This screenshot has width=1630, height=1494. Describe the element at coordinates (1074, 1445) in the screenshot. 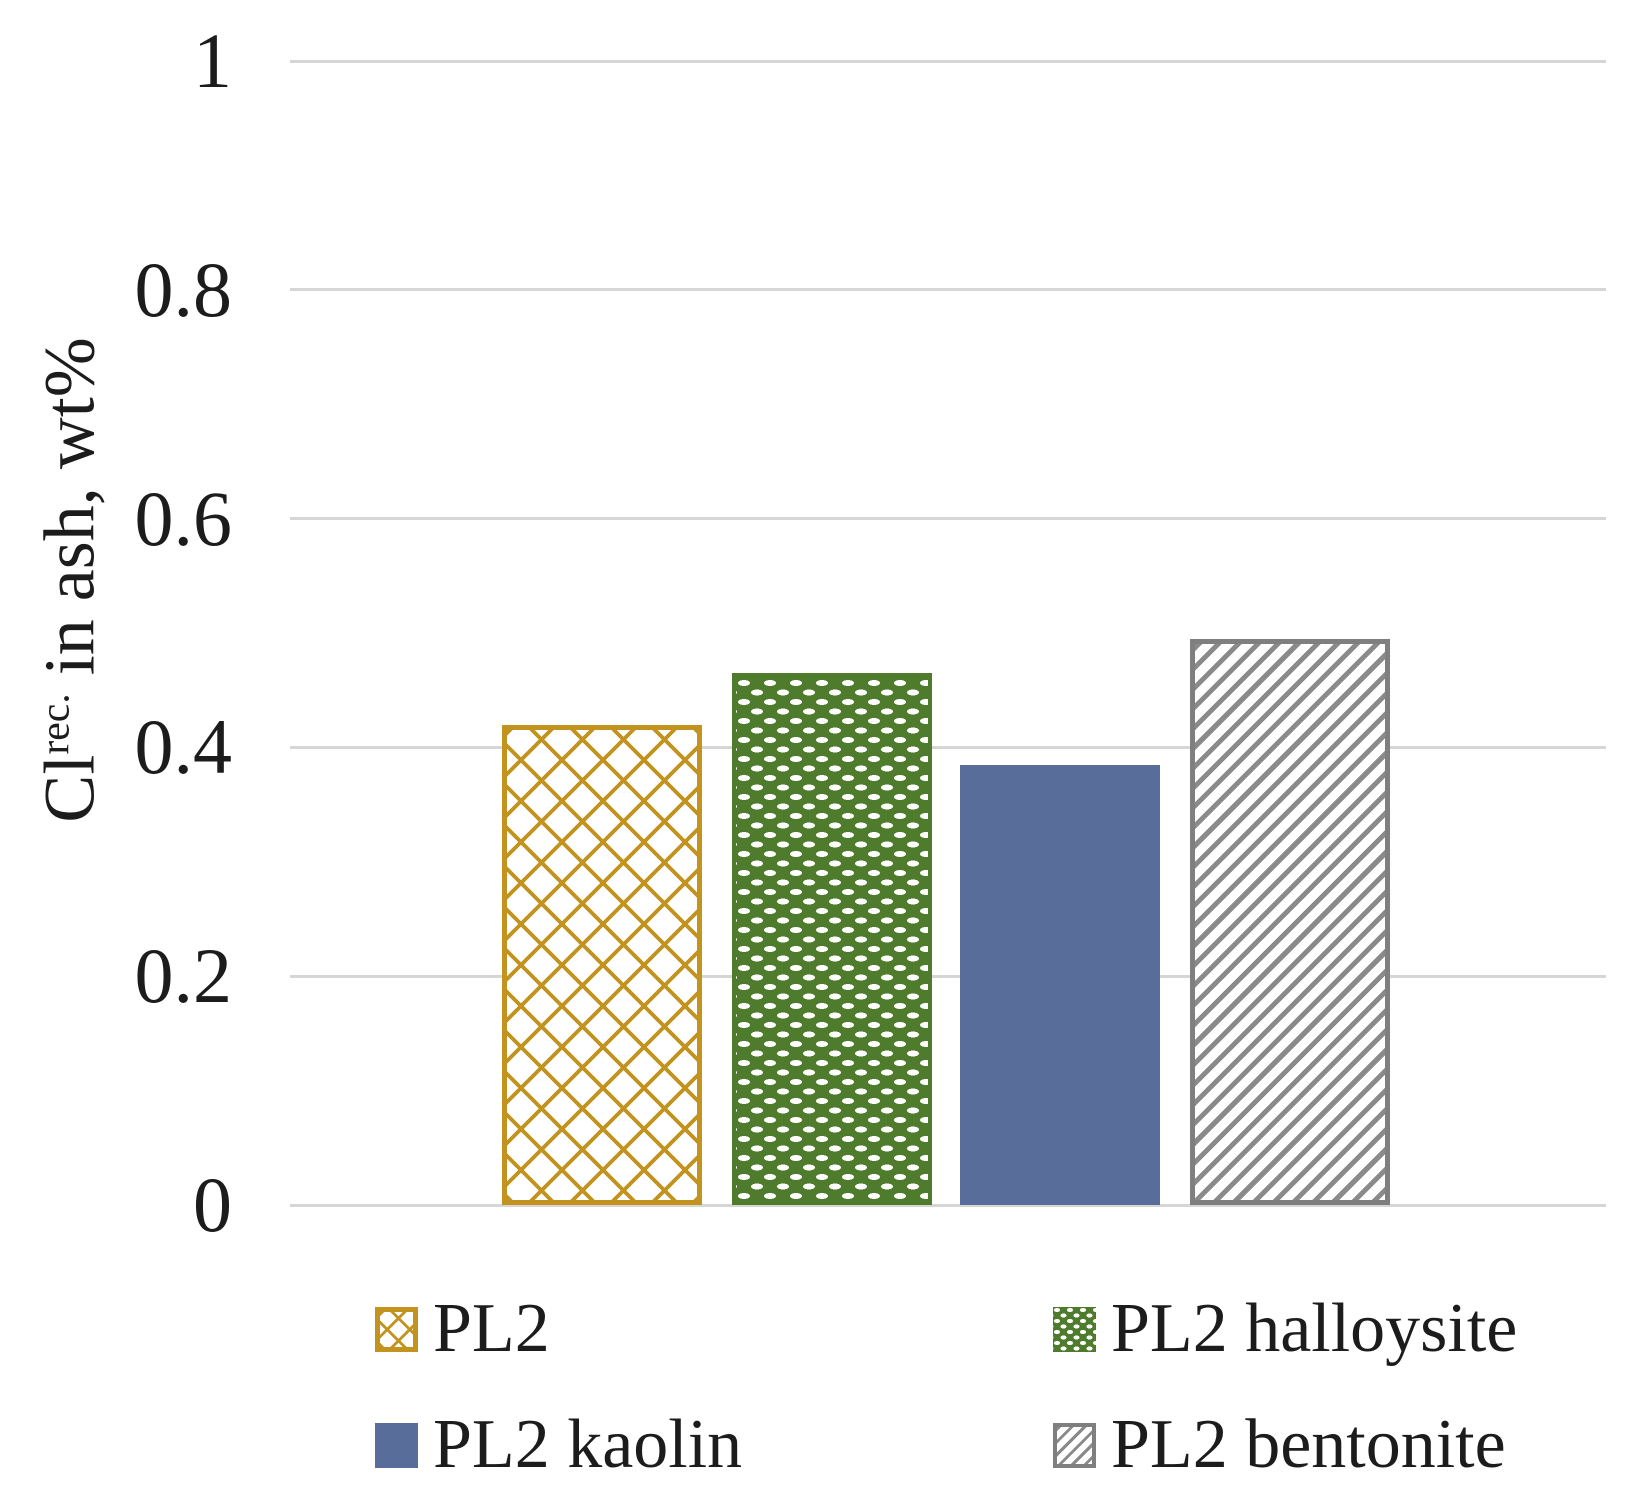

I see `legend-swatch-pl2-bentonite` at that location.